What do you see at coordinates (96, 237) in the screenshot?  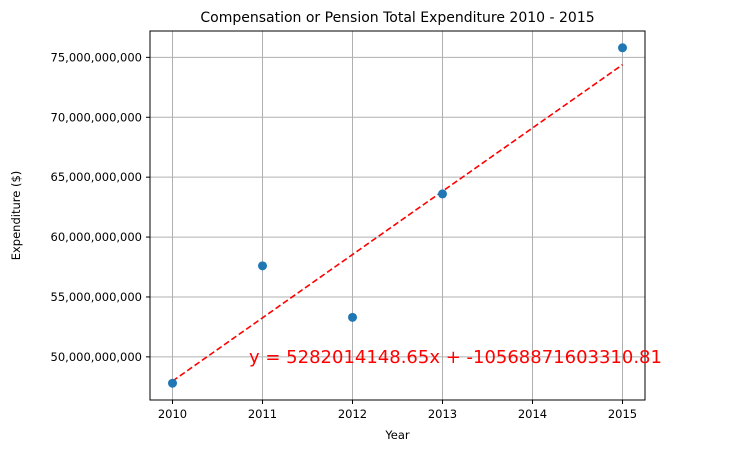 I see `y-tick-label: 60,000,000,000` at bounding box center [96, 237].